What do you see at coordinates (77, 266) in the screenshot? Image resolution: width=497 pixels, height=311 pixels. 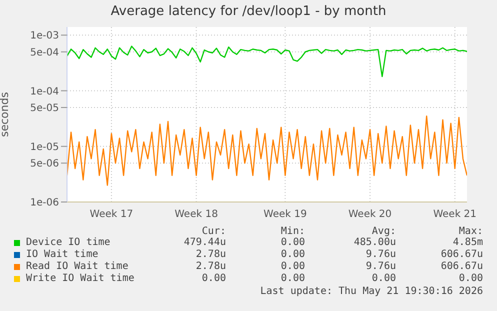 I see `legend-label: Read IO Wait time` at bounding box center [77, 266].